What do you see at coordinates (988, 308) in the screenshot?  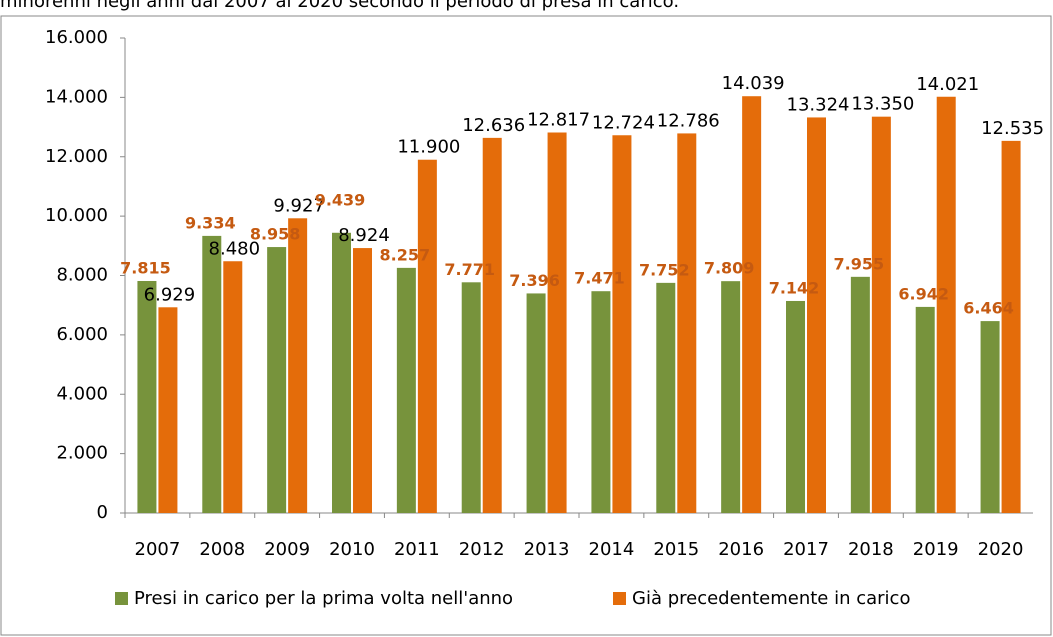 I see `data-label-first: 6.464` at bounding box center [988, 308].